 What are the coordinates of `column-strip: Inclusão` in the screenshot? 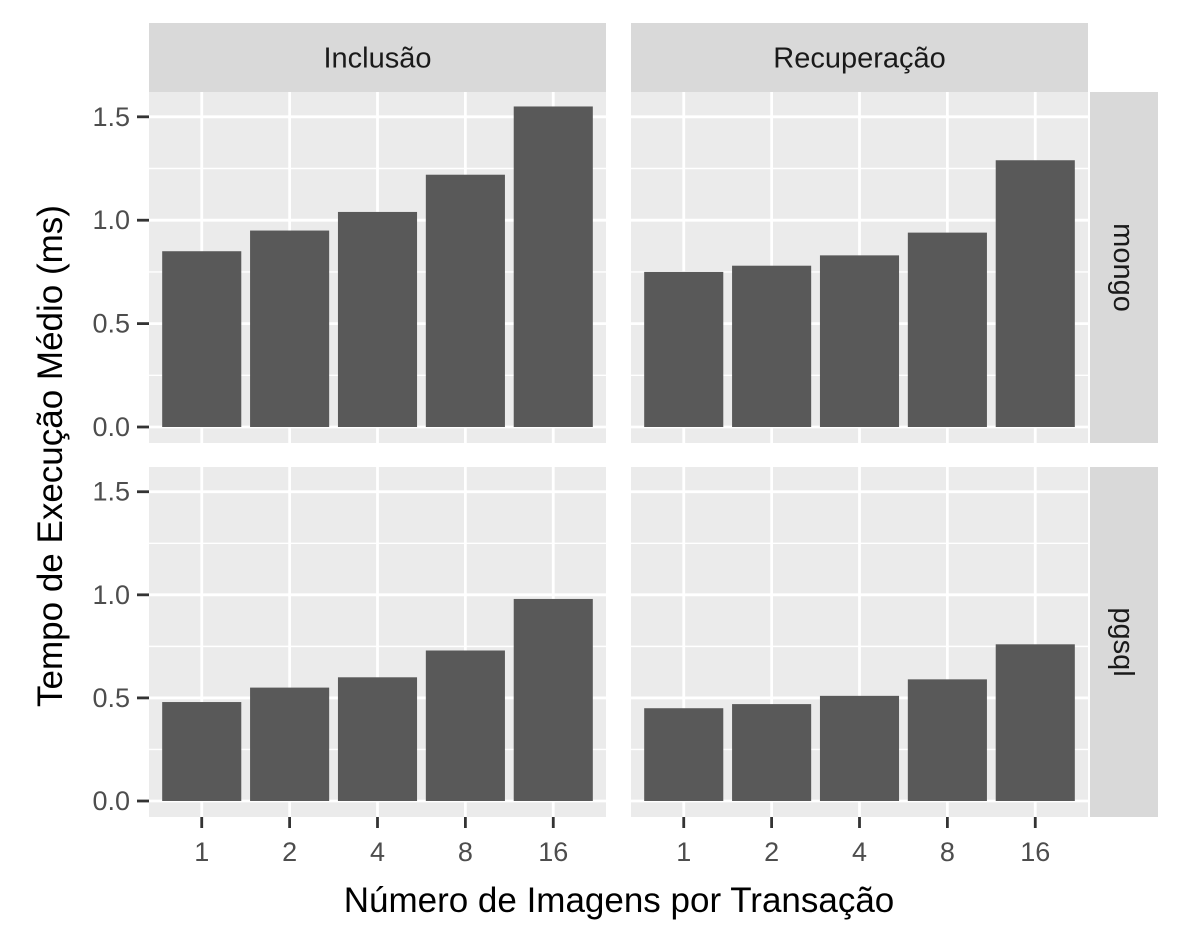 It's located at (377, 57).